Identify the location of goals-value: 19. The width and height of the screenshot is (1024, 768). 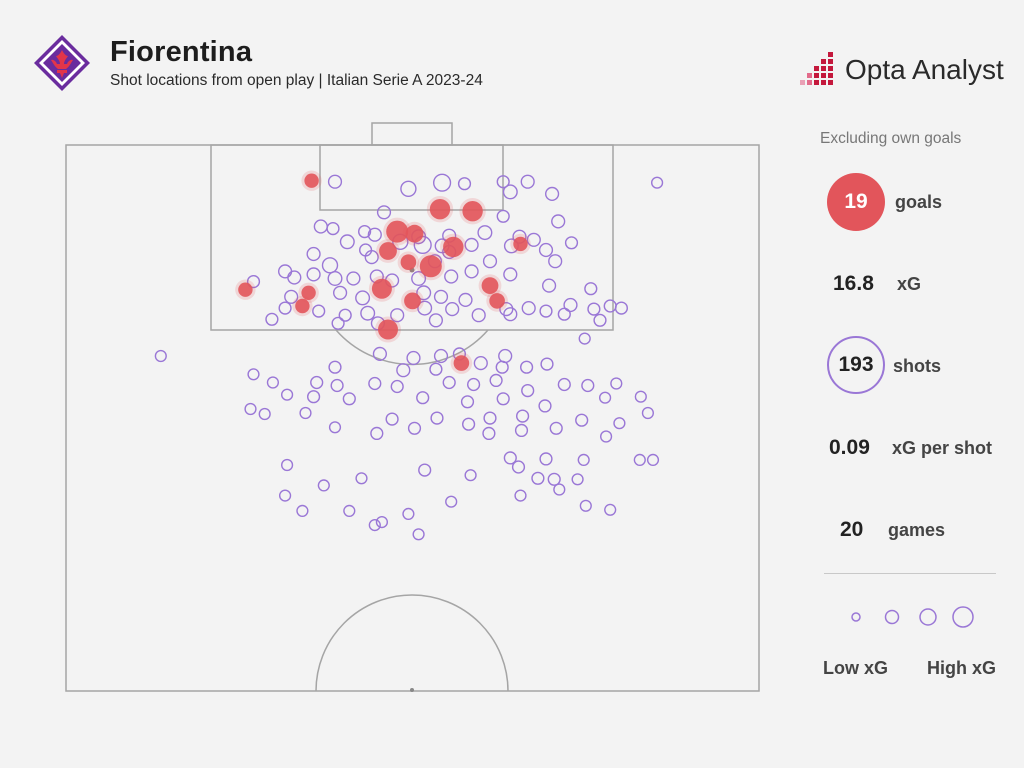
(856, 201).